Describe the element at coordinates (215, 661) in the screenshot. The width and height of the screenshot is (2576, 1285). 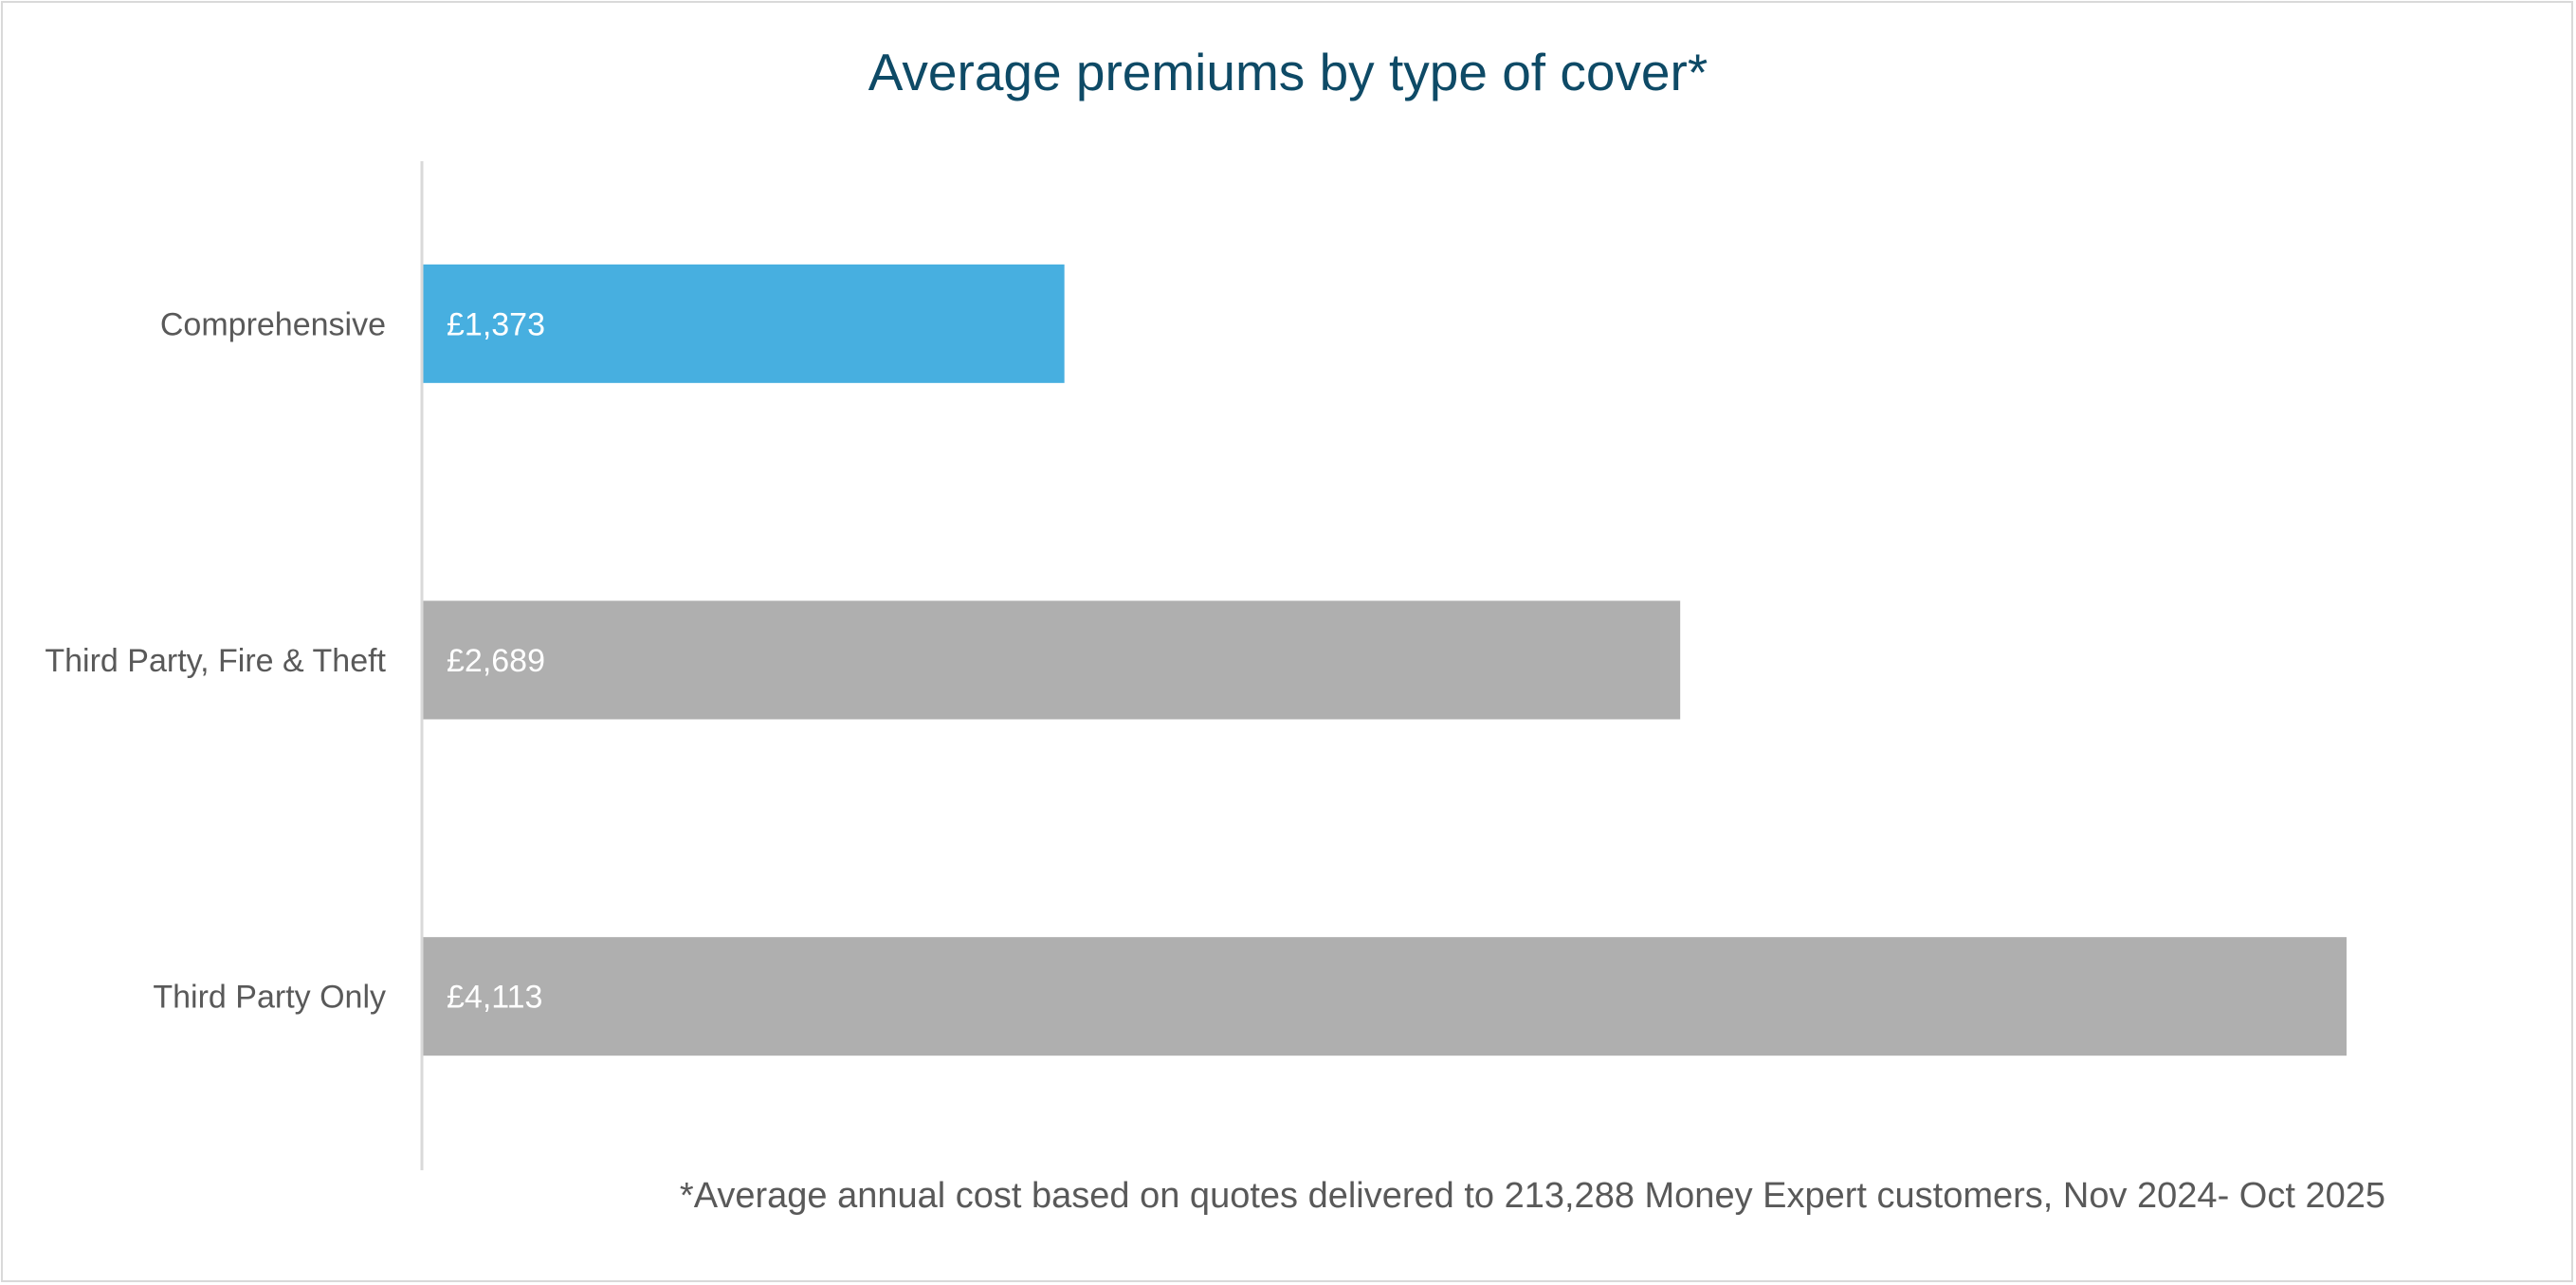
I see `category-label: Third Party, Fire & Theft` at that location.